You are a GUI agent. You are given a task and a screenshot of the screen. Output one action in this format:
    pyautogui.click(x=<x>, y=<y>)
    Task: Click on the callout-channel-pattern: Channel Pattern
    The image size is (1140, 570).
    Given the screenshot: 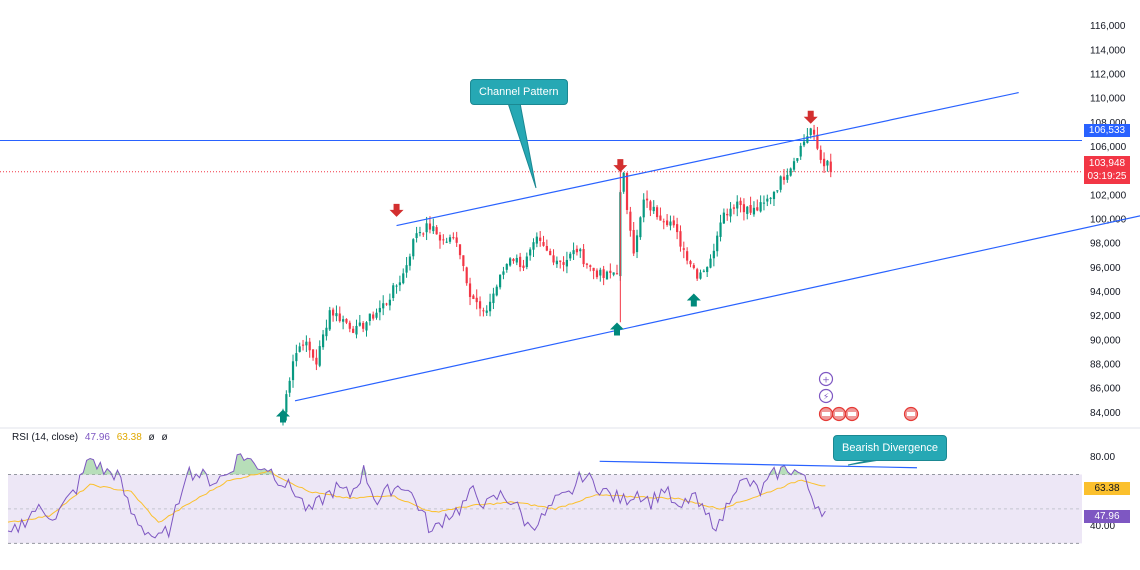 What is the action you would take?
    pyautogui.click(x=519, y=92)
    